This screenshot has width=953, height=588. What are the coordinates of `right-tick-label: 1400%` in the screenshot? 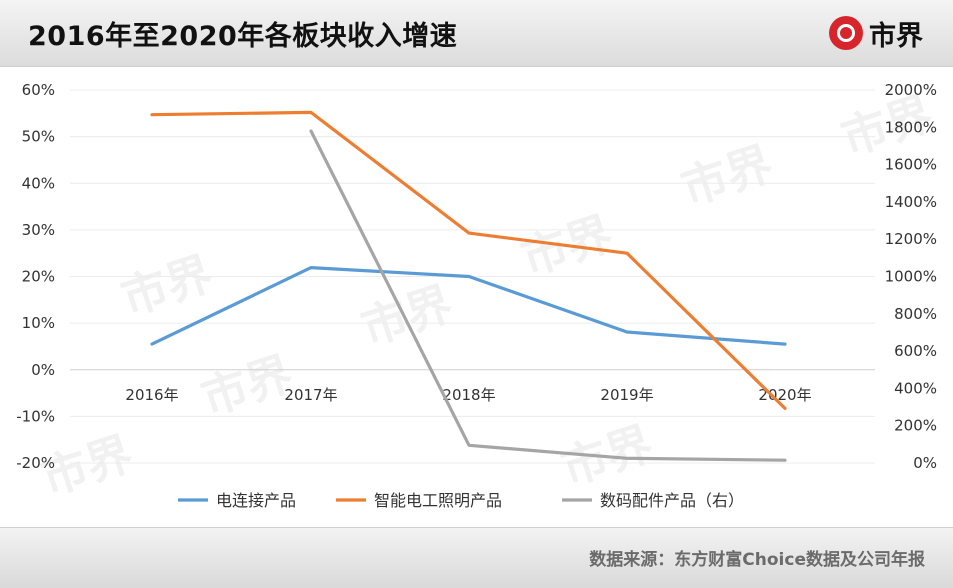 It's located at (911, 202).